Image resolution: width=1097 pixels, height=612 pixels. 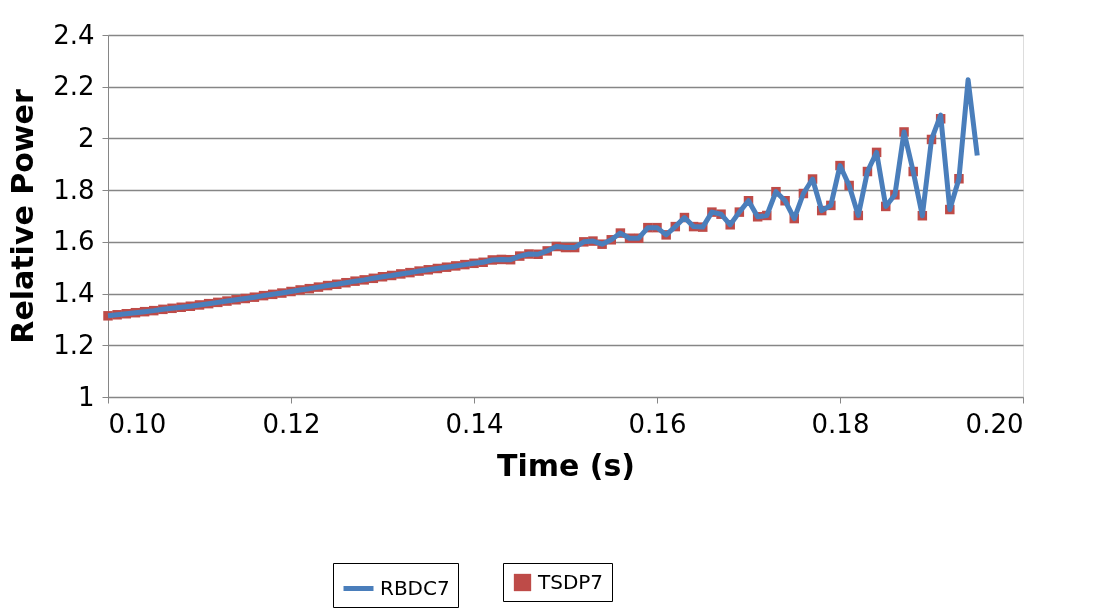 What do you see at coordinates (415, 587) in the screenshot?
I see `legend-label: RBDC7` at bounding box center [415, 587].